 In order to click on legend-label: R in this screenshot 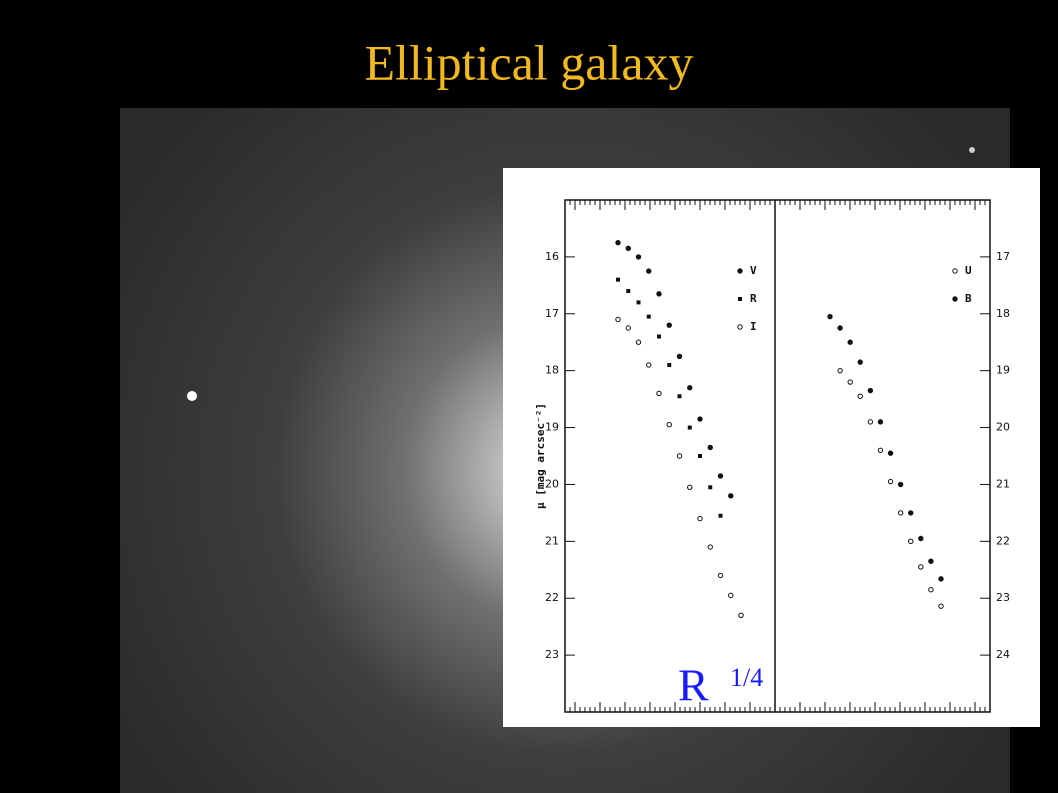, I will do `click(753, 298)`.